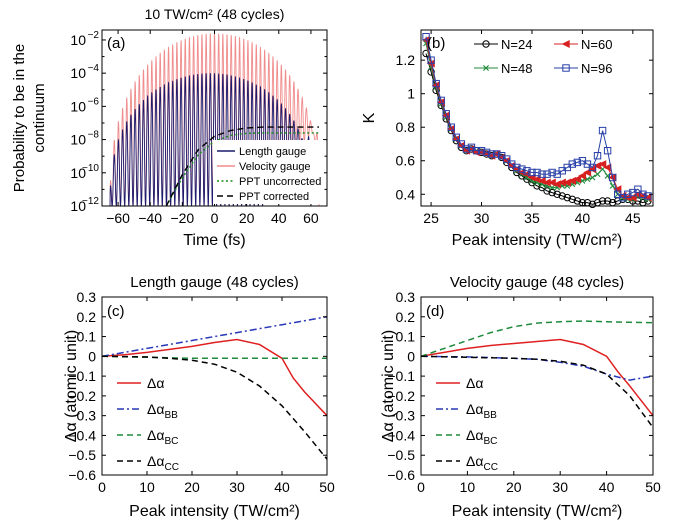 The image size is (686, 529). What do you see at coordinates (436, 43) in the screenshot?
I see `panel-b-letter: (b)` at bounding box center [436, 43].